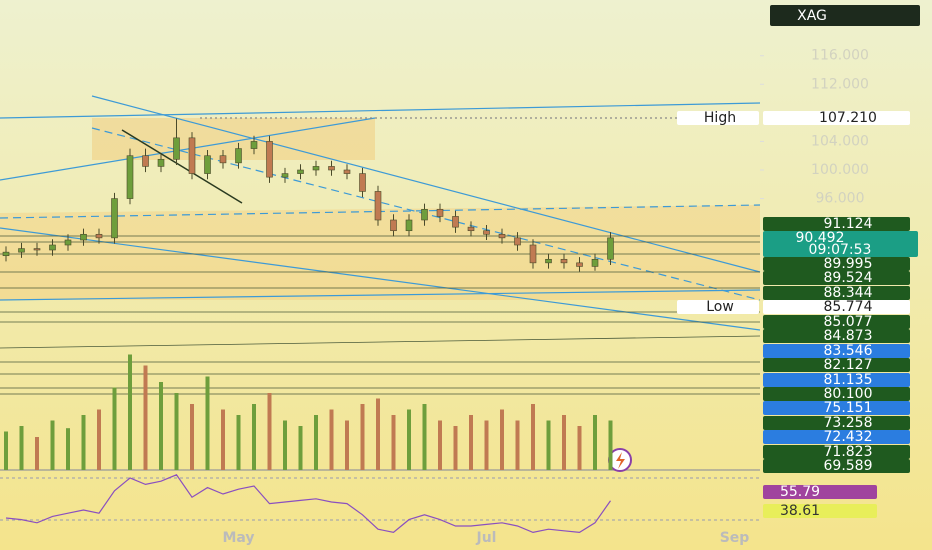  Describe the element at coordinates (486, 538) in the screenshot. I see `x-tick-label: Jul` at that location.